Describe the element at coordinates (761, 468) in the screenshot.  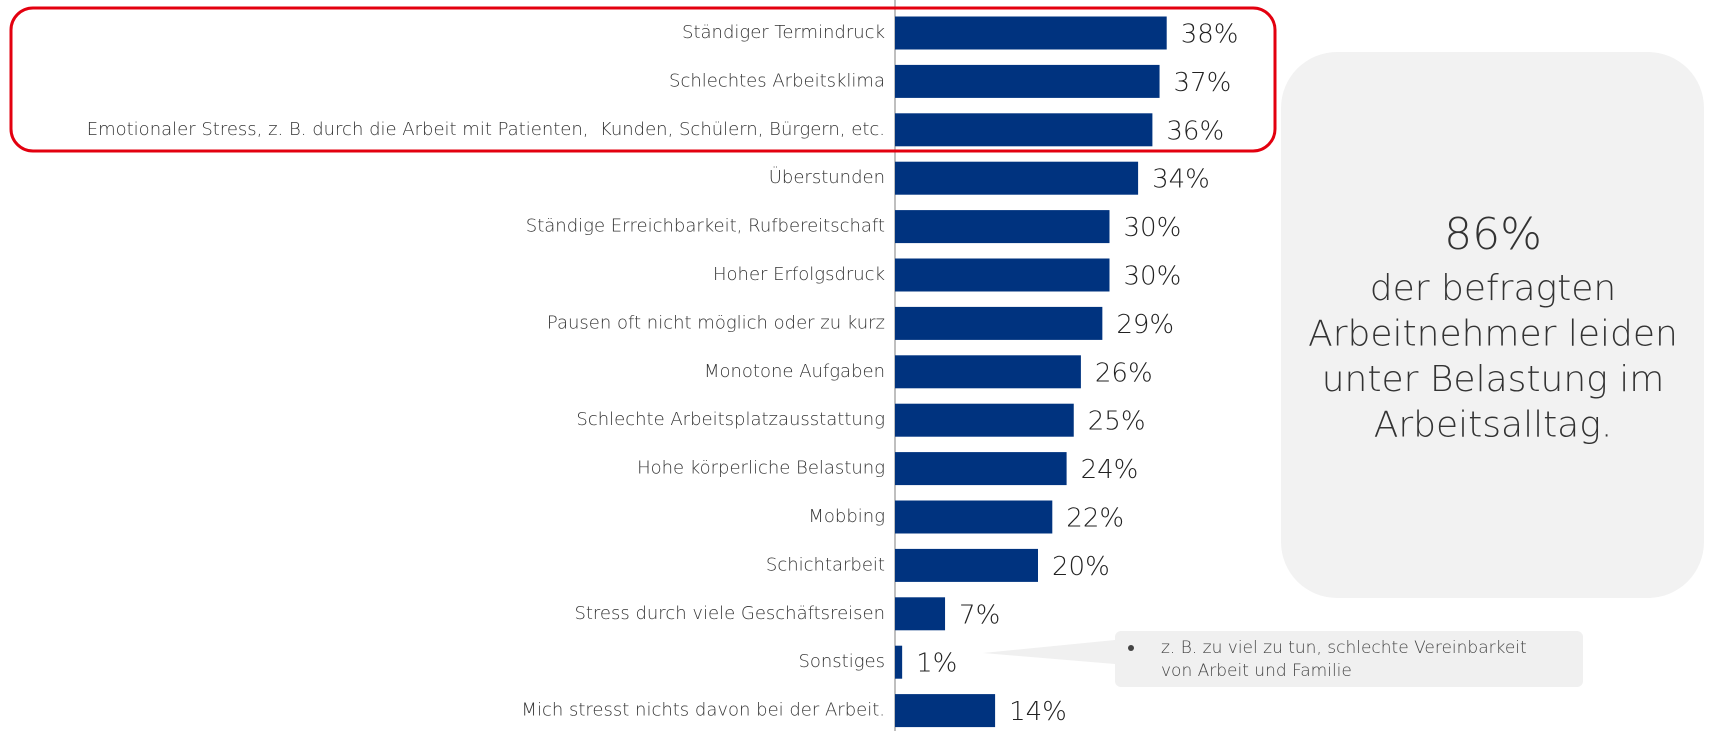
I see `category-label: Hohe körperliche Belastung` at that location.